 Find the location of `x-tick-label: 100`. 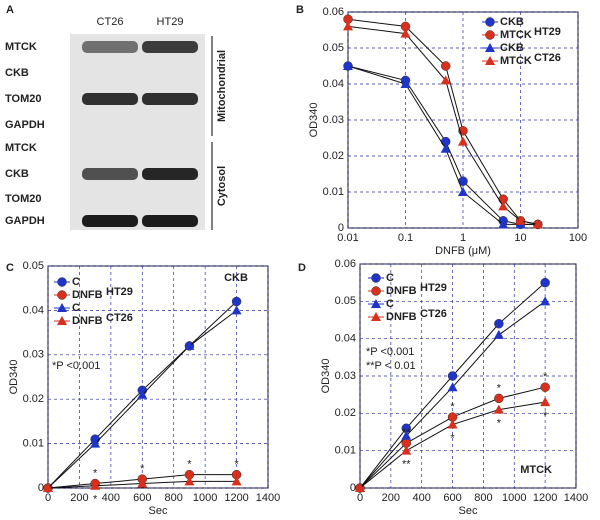

x-tick-label: 100 is located at coordinates (578, 238).